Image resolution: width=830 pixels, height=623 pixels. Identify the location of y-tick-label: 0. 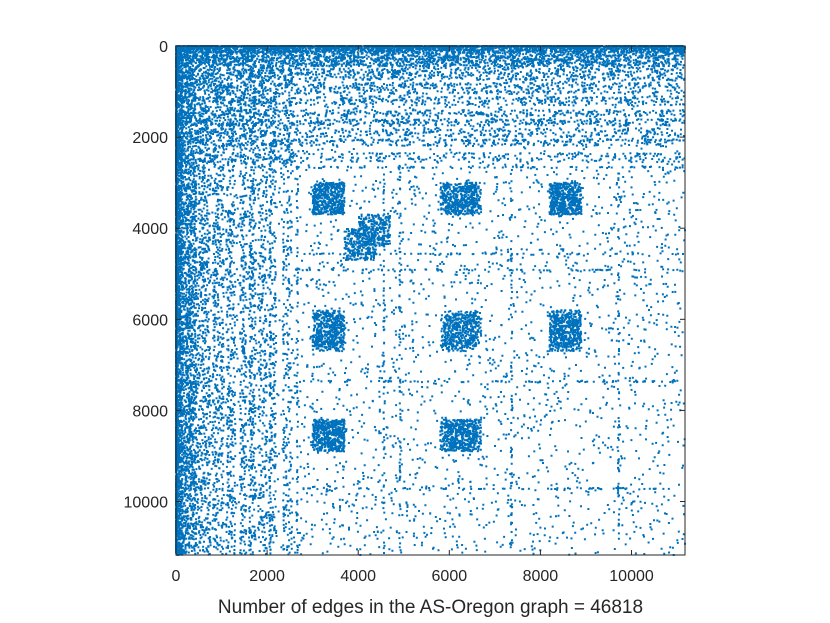
(163, 47).